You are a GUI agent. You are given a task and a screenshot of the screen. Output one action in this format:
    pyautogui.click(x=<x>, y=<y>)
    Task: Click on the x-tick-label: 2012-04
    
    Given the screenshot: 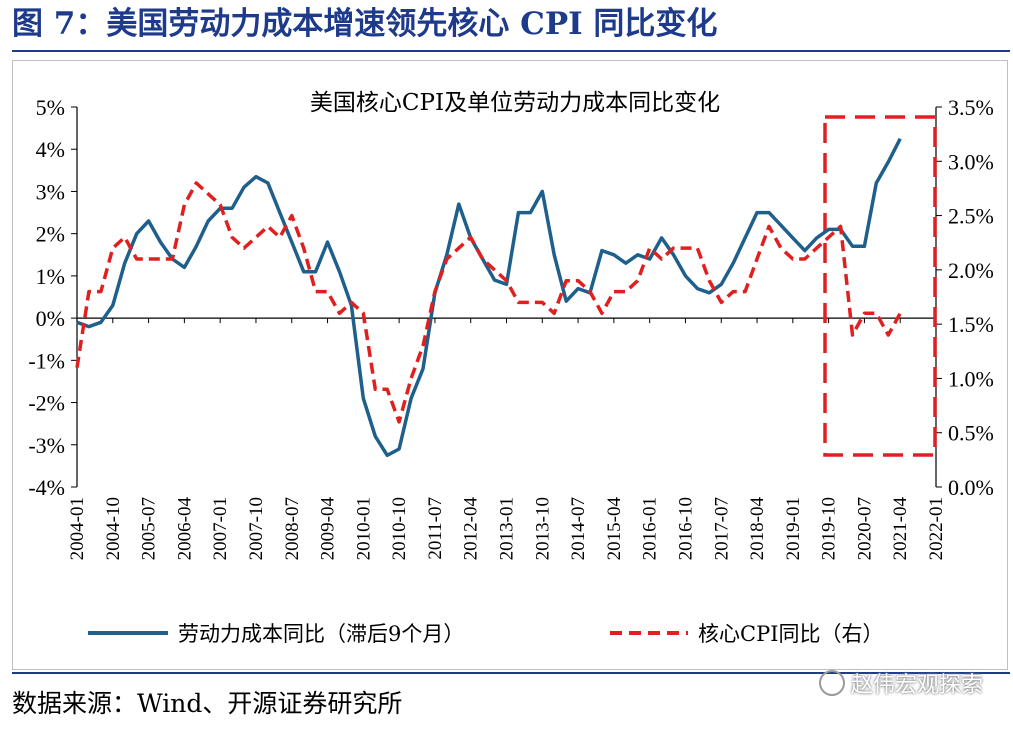 What is the action you would take?
    pyautogui.click(x=471, y=529)
    